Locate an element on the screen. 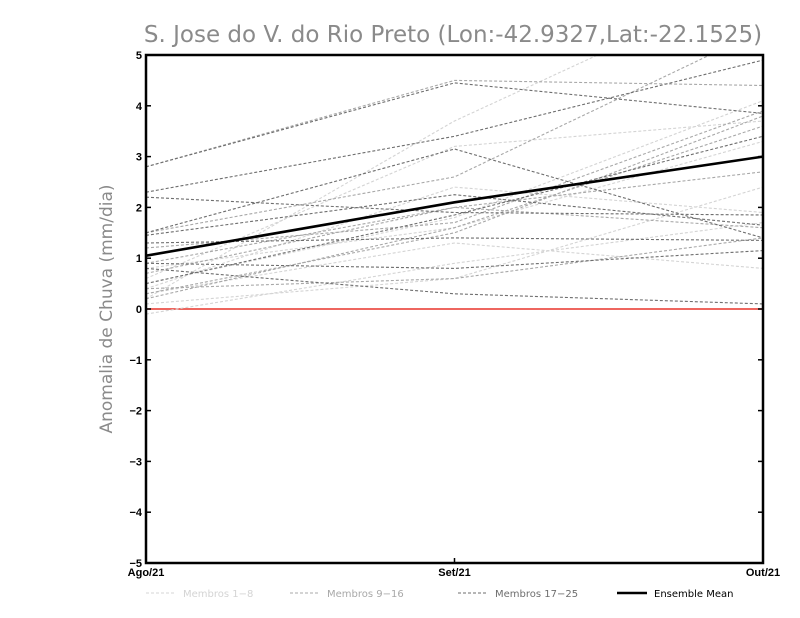 The height and width of the screenshot is (618, 800). y-tick-label: 3 is located at coordinates (139, 158).